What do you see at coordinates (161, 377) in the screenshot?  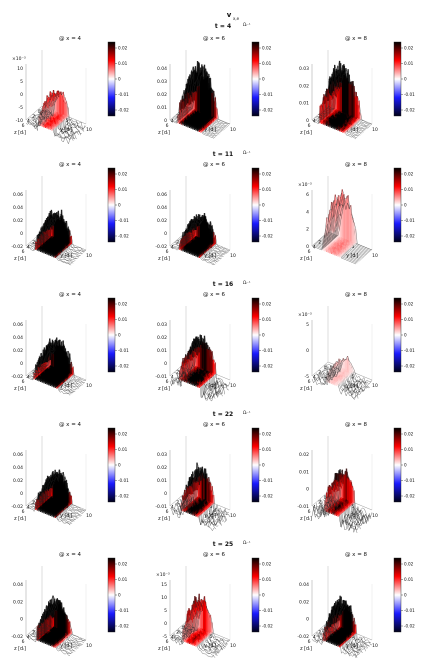 I see `z-tick-label: -0.01` at bounding box center [161, 377].